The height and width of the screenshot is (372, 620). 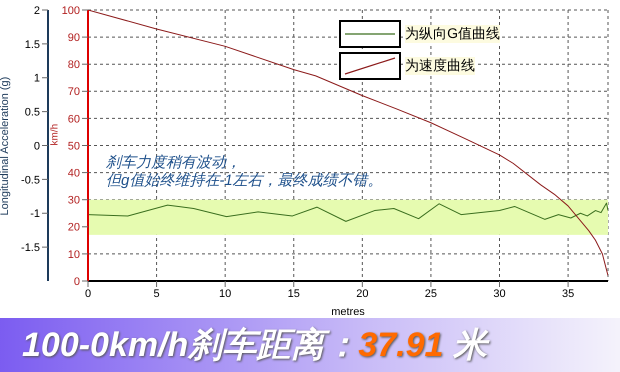 What do you see at coordinates (294, 294) in the screenshot?
I see `x-tick-label: 15` at bounding box center [294, 294].